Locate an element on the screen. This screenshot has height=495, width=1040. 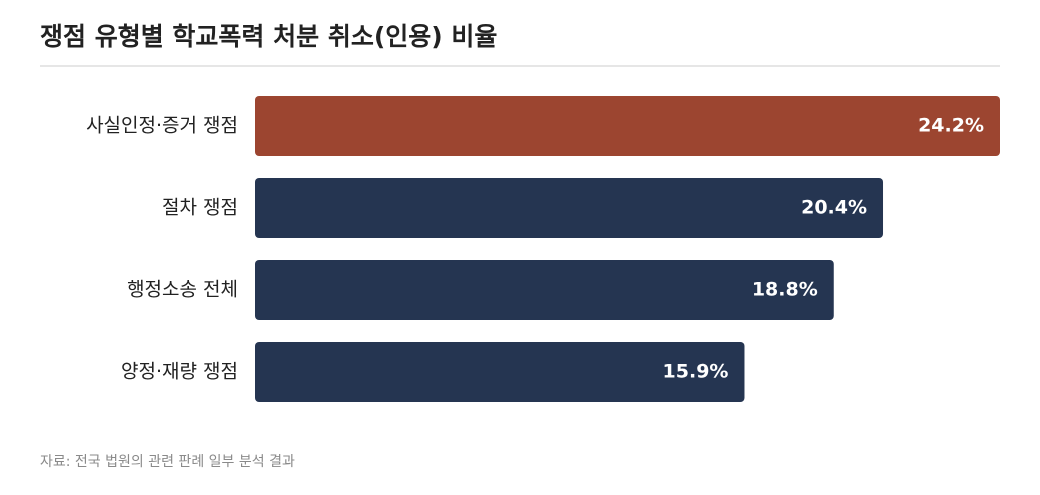
category-label: 절차 쟁점 is located at coordinates (200, 208).